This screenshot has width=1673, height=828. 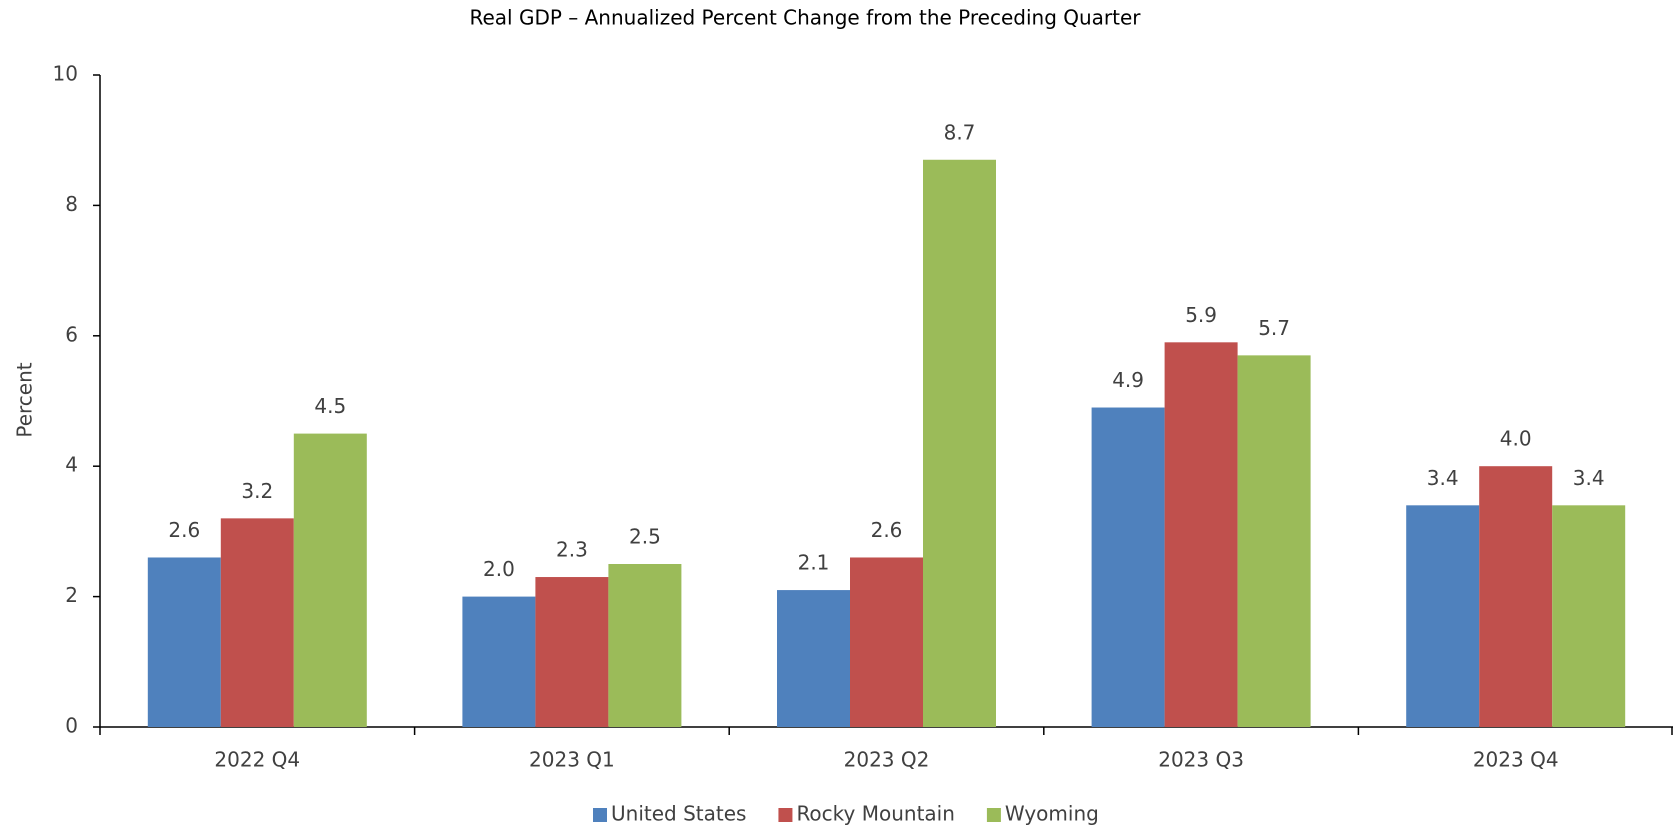 What do you see at coordinates (572, 760) in the screenshot?
I see `x-tick-label: 2023 Q1` at bounding box center [572, 760].